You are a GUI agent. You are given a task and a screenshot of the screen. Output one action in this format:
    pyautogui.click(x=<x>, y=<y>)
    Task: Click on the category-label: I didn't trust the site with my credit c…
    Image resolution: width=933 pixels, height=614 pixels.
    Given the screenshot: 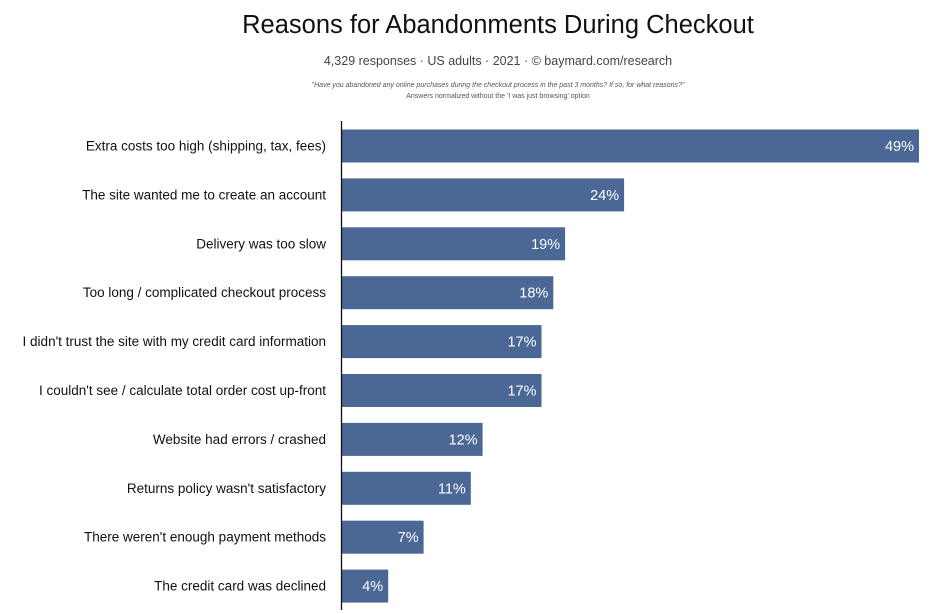 What is the action you would take?
    pyautogui.click(x=174, y=341)
    